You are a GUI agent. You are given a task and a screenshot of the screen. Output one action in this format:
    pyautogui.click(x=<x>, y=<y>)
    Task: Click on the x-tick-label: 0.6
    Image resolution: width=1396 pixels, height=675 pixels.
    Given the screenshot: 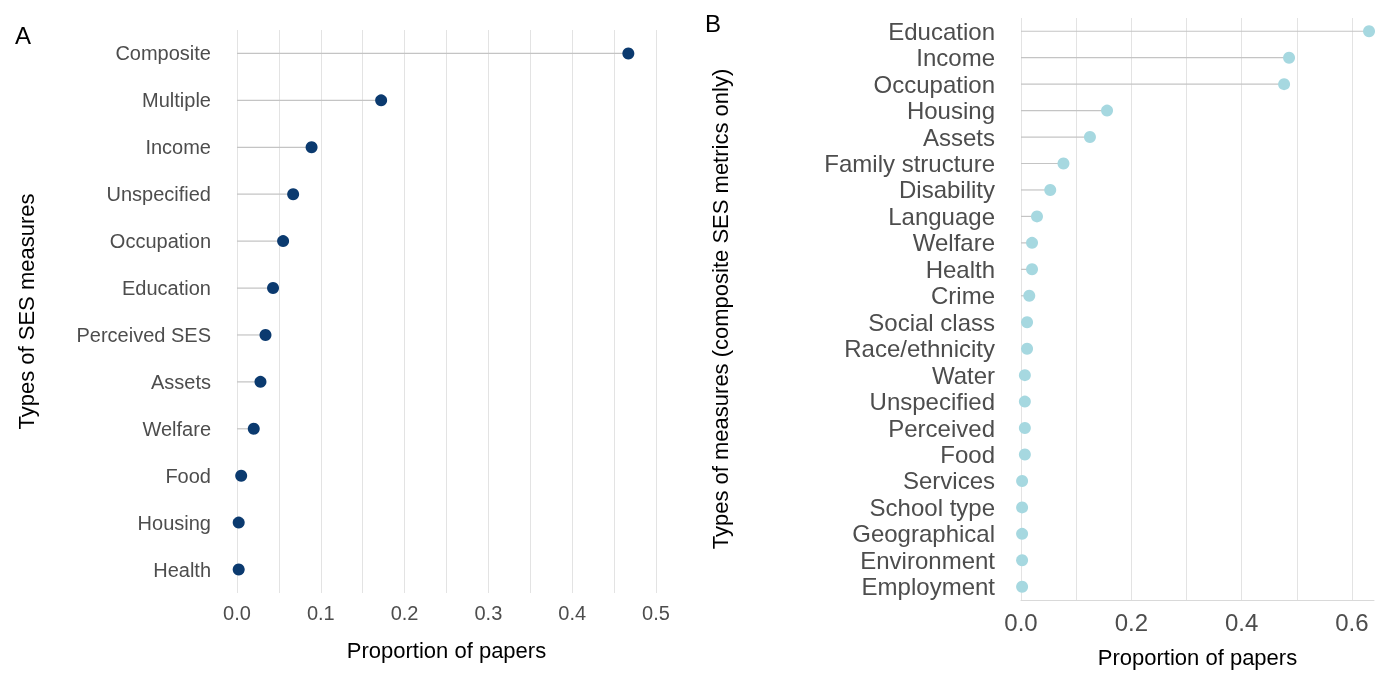 What is the action you would take?
    pyautogui.click(x=1352, y=622)
    